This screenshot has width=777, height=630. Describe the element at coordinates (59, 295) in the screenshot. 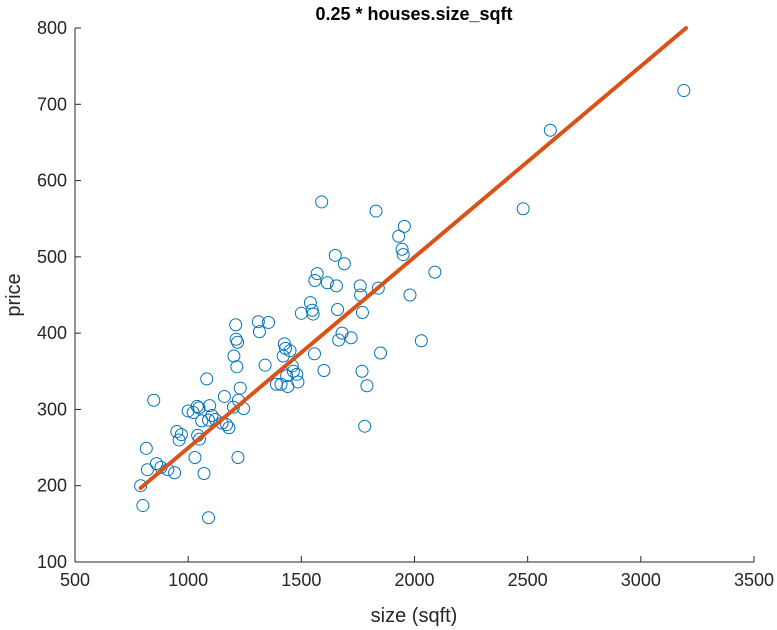

I see `y-axis-ticks: 100 200 300 400 500 600 700 800` at that location.